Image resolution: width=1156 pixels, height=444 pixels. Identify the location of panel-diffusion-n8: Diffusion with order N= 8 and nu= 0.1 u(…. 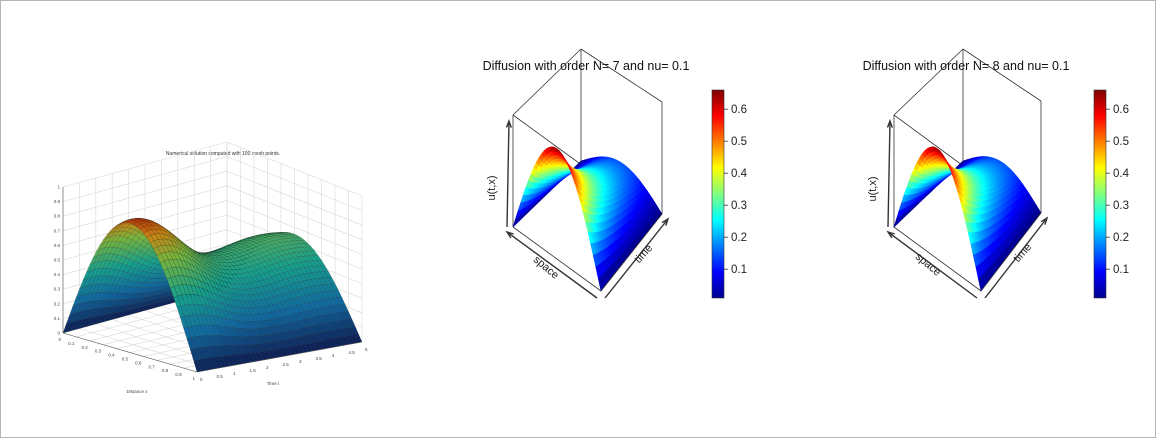
(996, 173).